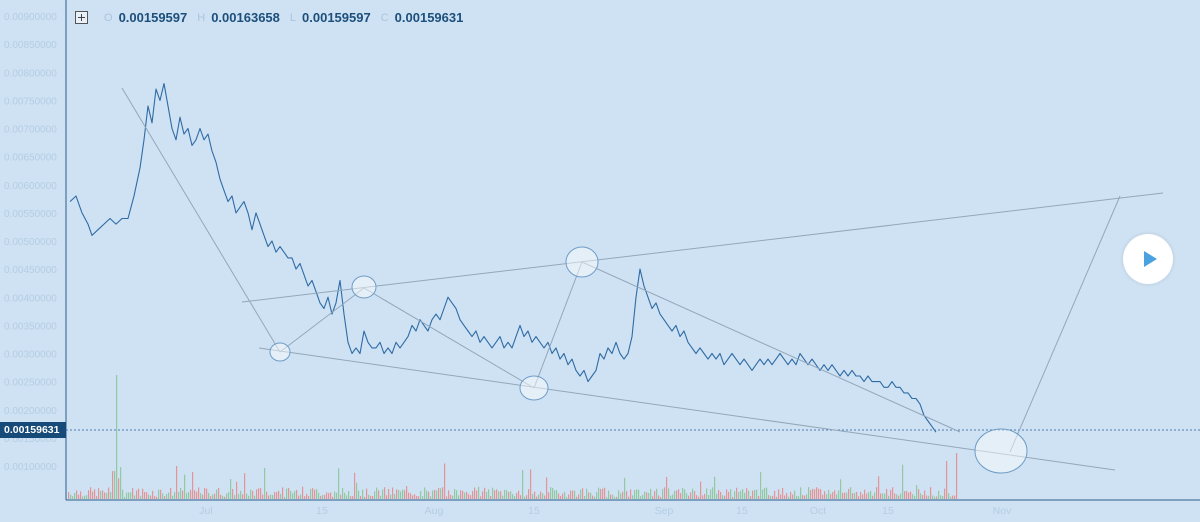 Image resolution: width=1200 pixels, height=522 pixels. Describe the element at coordinates (30, 45) in the screenshot. I see `y-tick-label: 0.00850000` at that location.